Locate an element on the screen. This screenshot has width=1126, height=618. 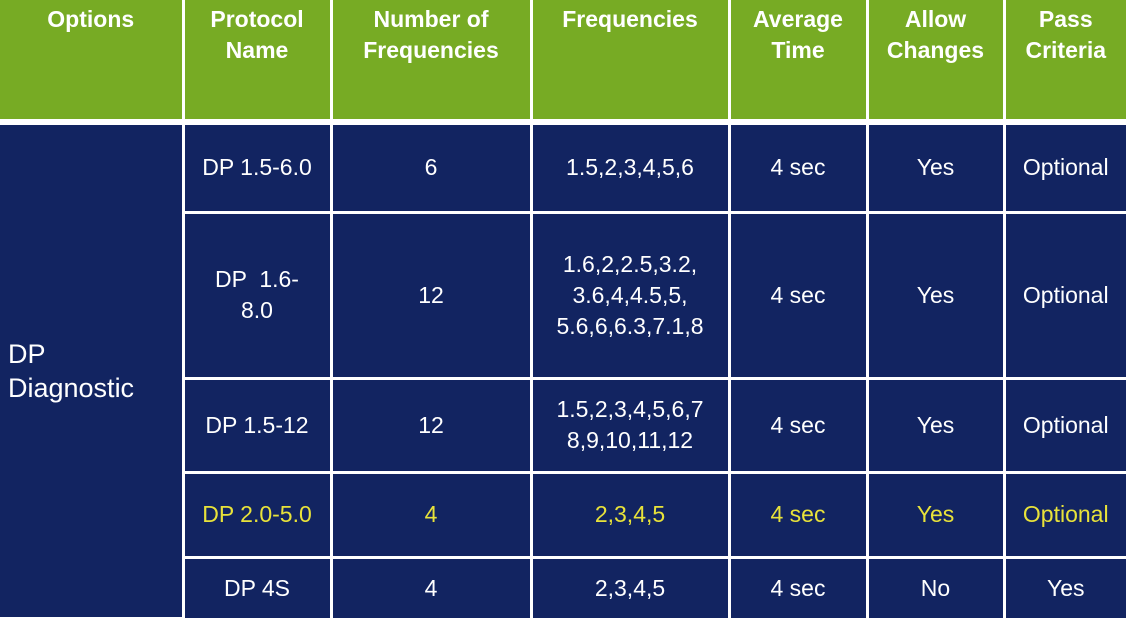
protocol-name-cell: DP 1.5-12 is located at coordinates (258, 426).